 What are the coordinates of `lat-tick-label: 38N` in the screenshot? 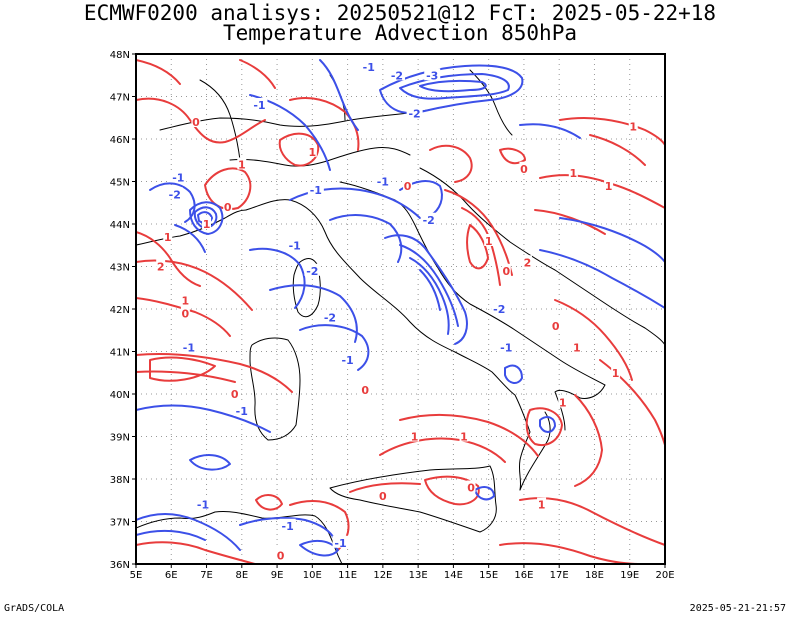 It's located at (120, 480).